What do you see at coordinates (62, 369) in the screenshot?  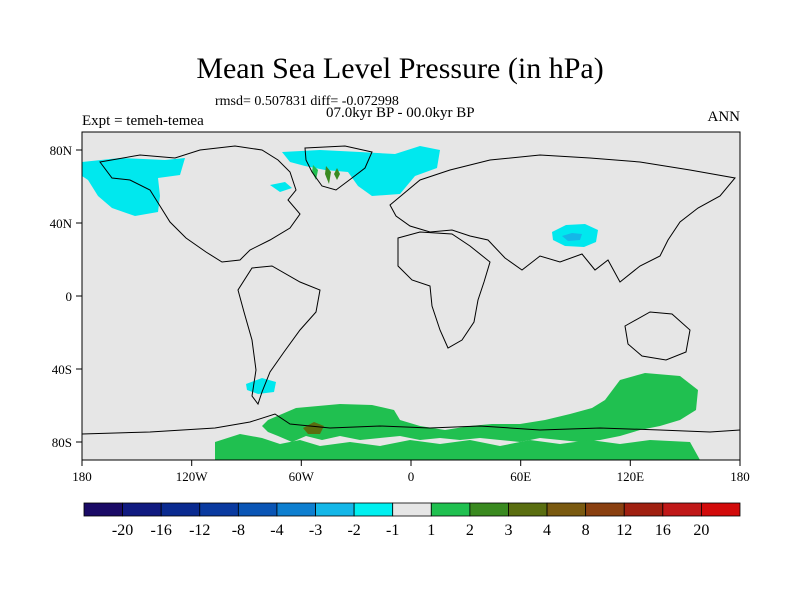 I see `y-tick-label: 40S` at bounding box center [62, 369].